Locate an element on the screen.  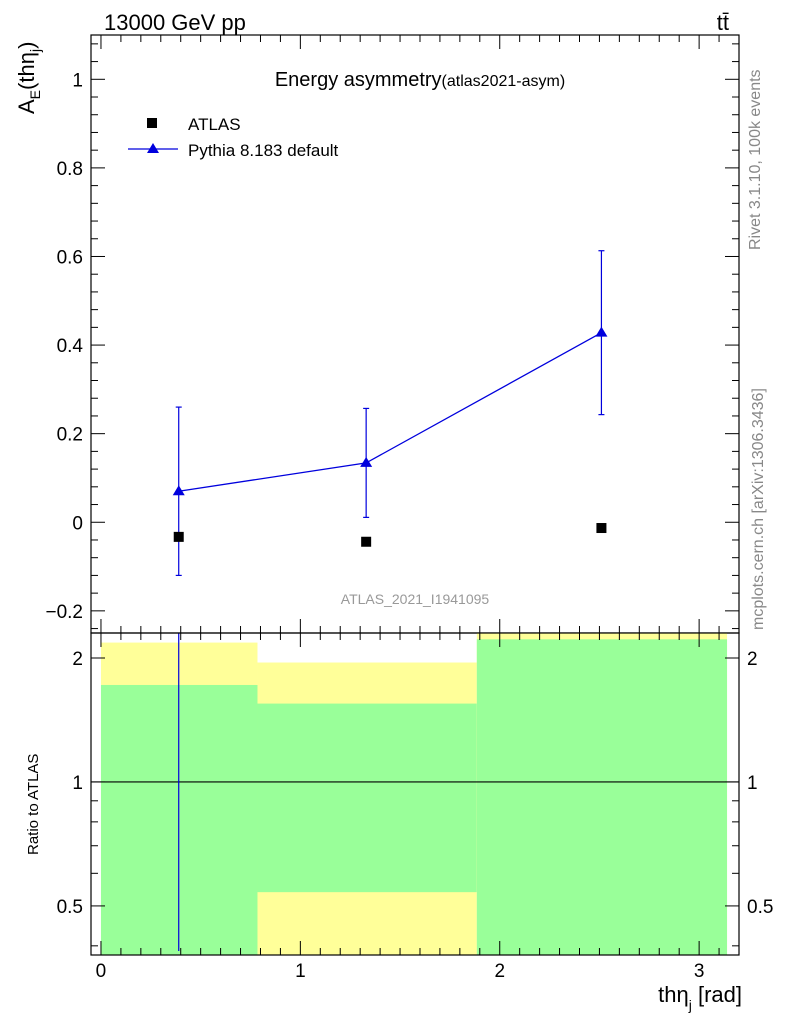
legend-atlas-label: ATLAS is located at coordinates (214, 124).